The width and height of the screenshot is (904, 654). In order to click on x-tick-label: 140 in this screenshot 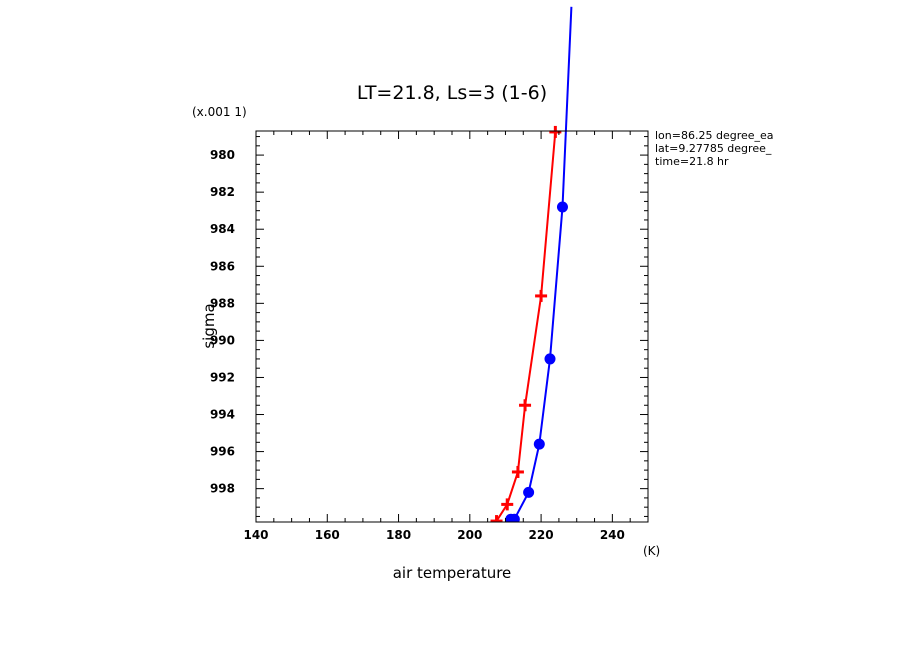, I will do `click(255, 535)`.